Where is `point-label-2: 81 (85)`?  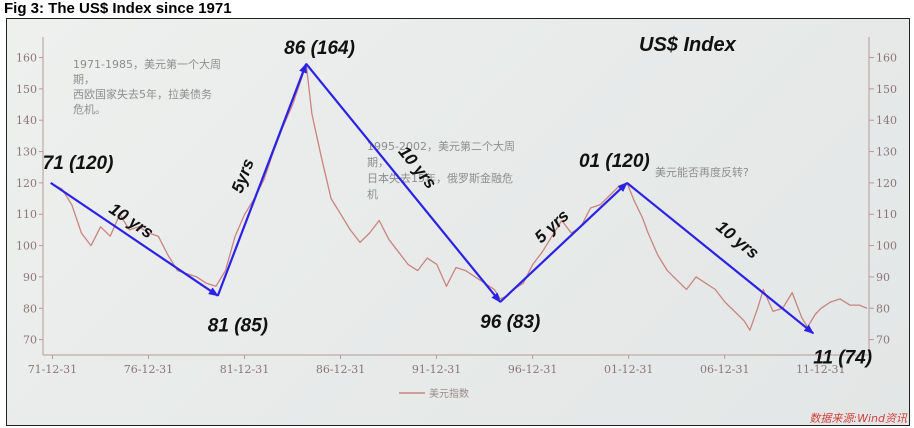 point-label-2: 81 (85) is located at coordinates (238, 326).